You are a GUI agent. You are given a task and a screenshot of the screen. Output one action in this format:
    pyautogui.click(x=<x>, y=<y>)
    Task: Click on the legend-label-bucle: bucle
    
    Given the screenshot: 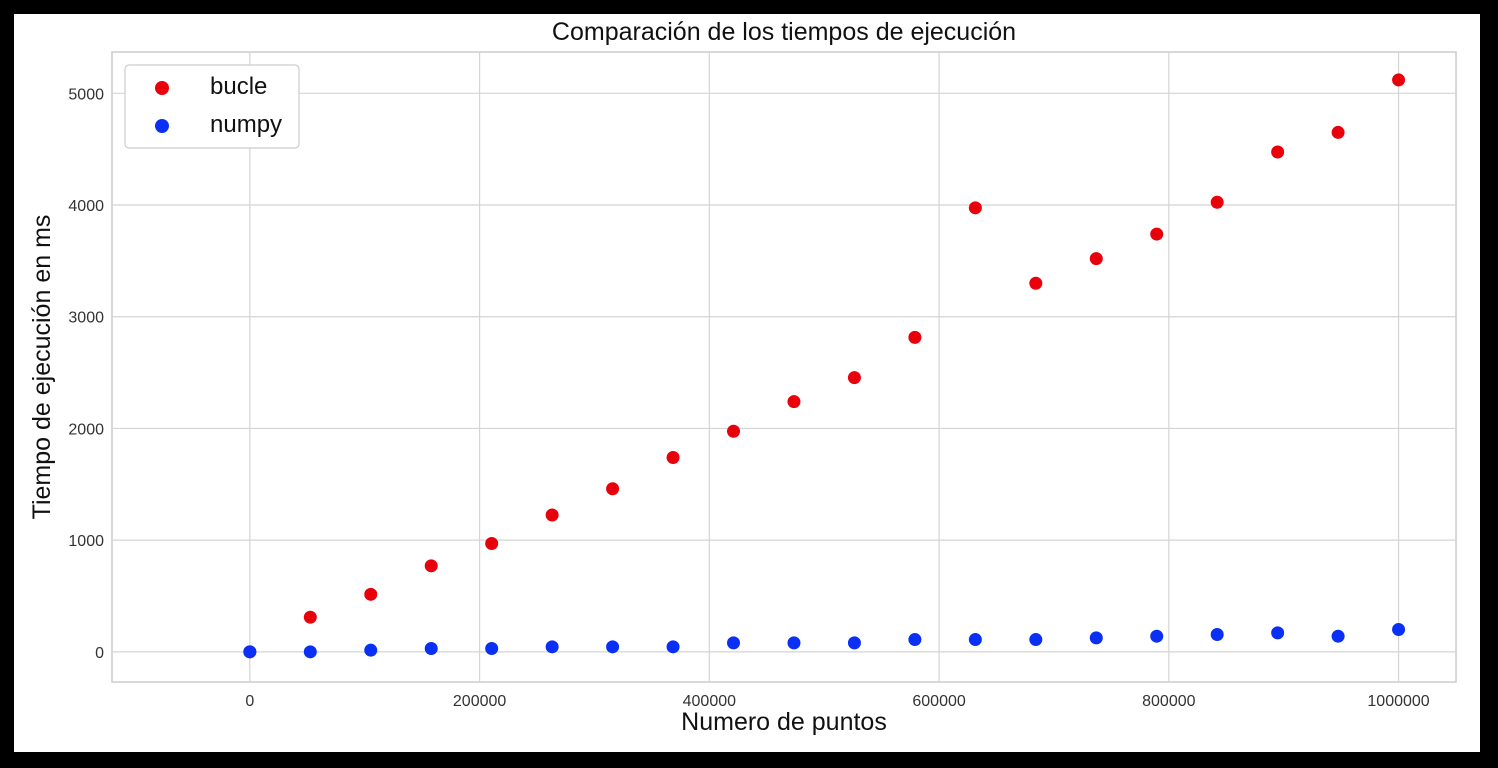 What is the action you would take?
    pyautogui.click(x=238, y=86)
    